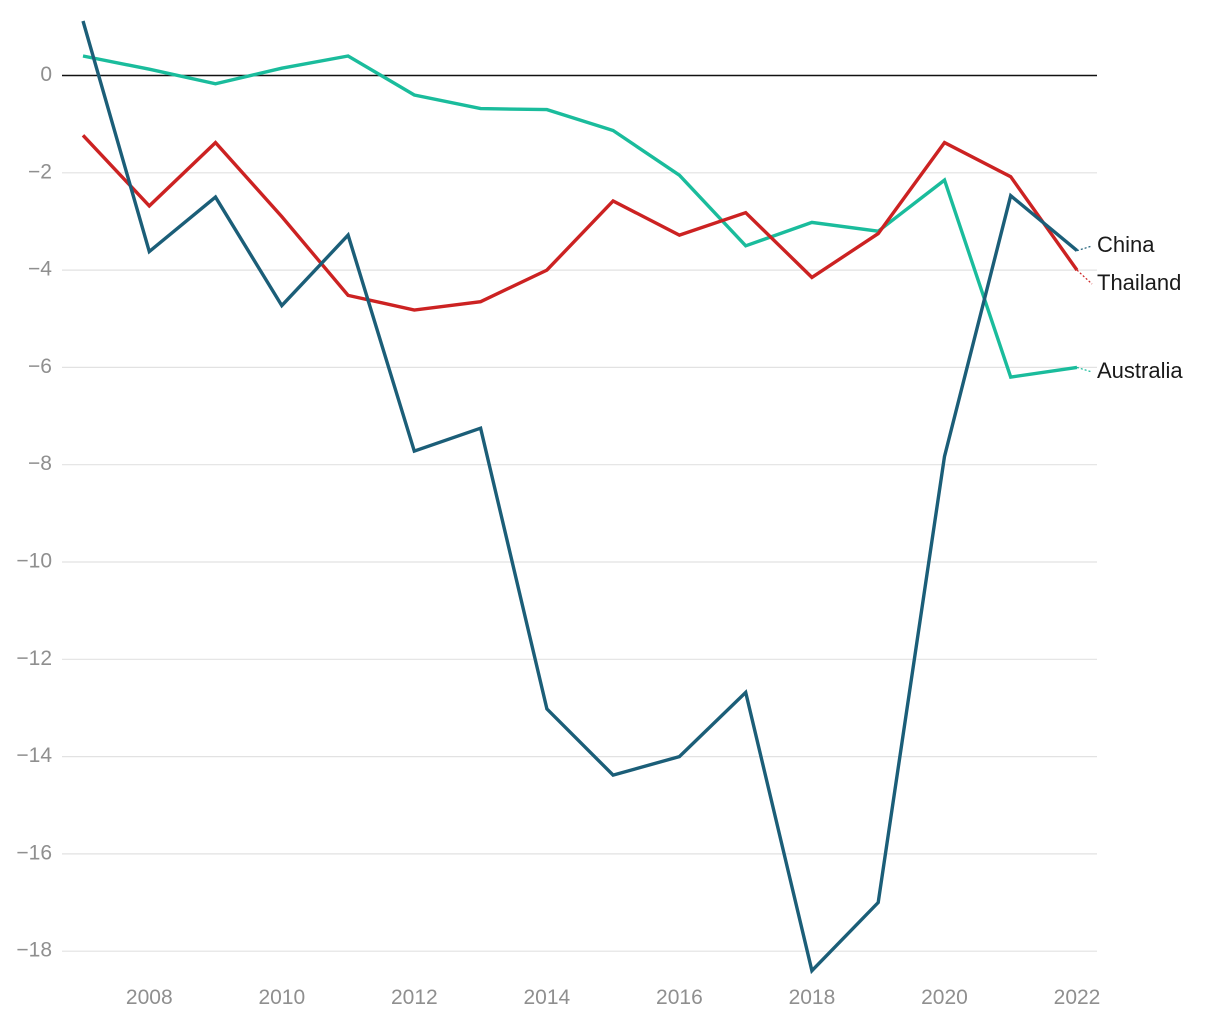 Image resolution: width=1220 pixels, height=1020 pixels. Describe the element at coordinates (40, 269) in the screenshot. I see `y-tick-label: −4` at that location.